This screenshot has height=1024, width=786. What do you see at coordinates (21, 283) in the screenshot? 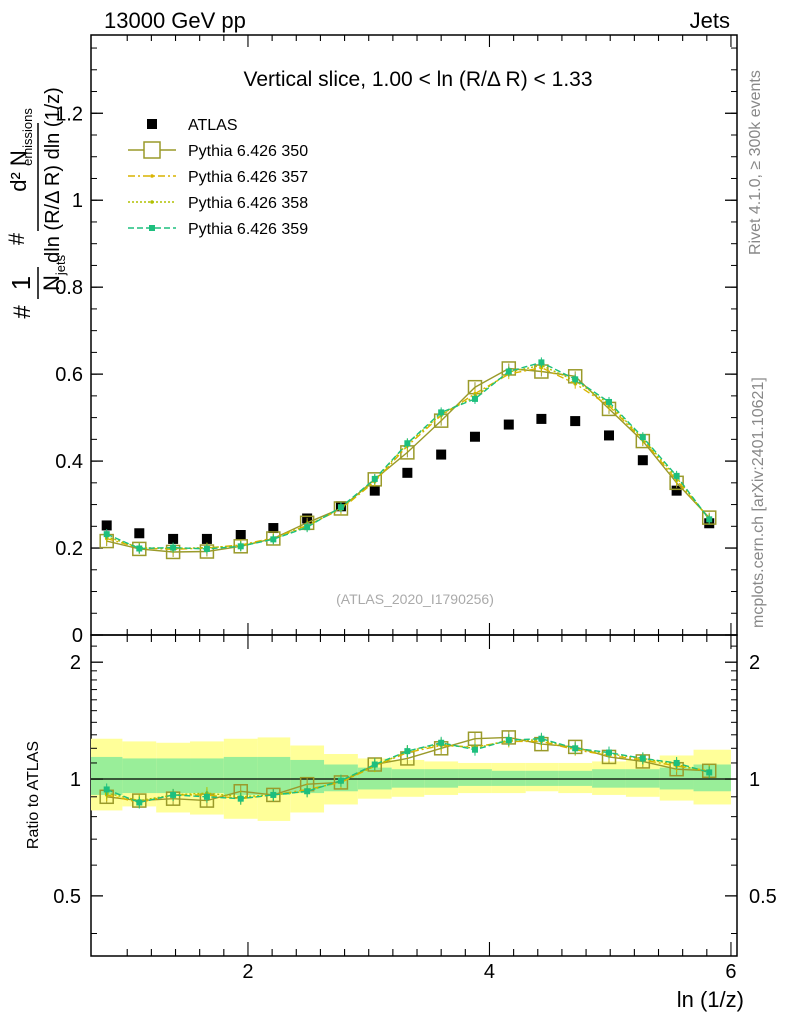
I see `svg-text: 1` at bounding box center [21, 283].